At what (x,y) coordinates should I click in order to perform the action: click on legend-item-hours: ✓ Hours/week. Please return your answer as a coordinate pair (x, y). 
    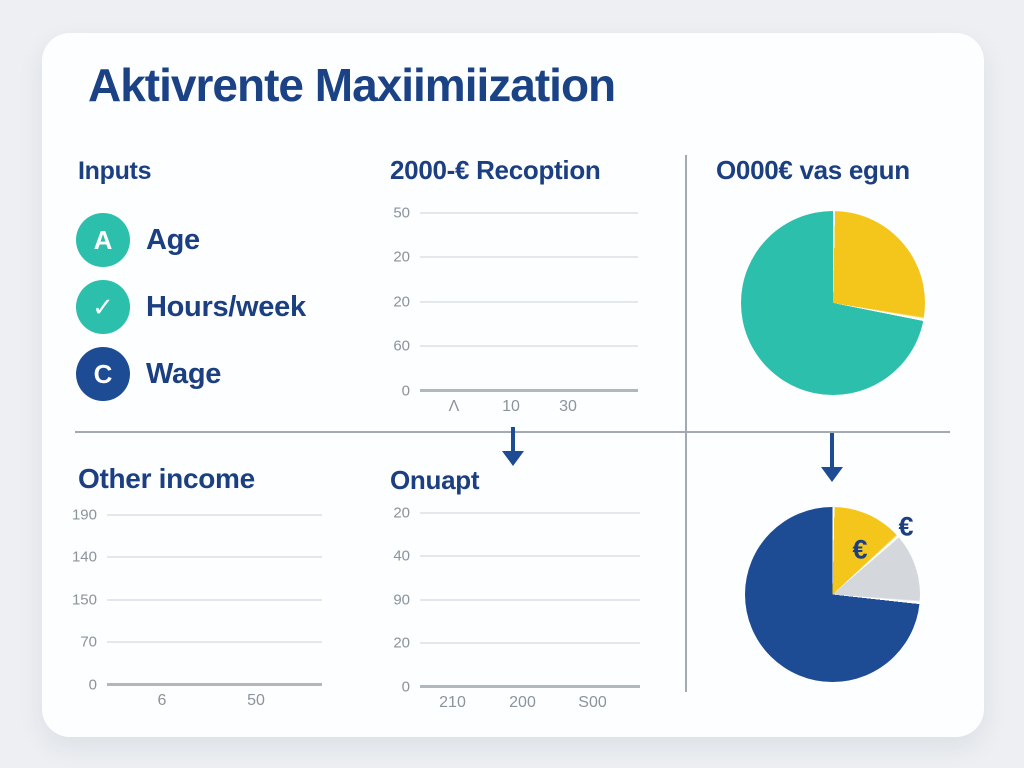
    Looking at the image, I should click on (191, 307).